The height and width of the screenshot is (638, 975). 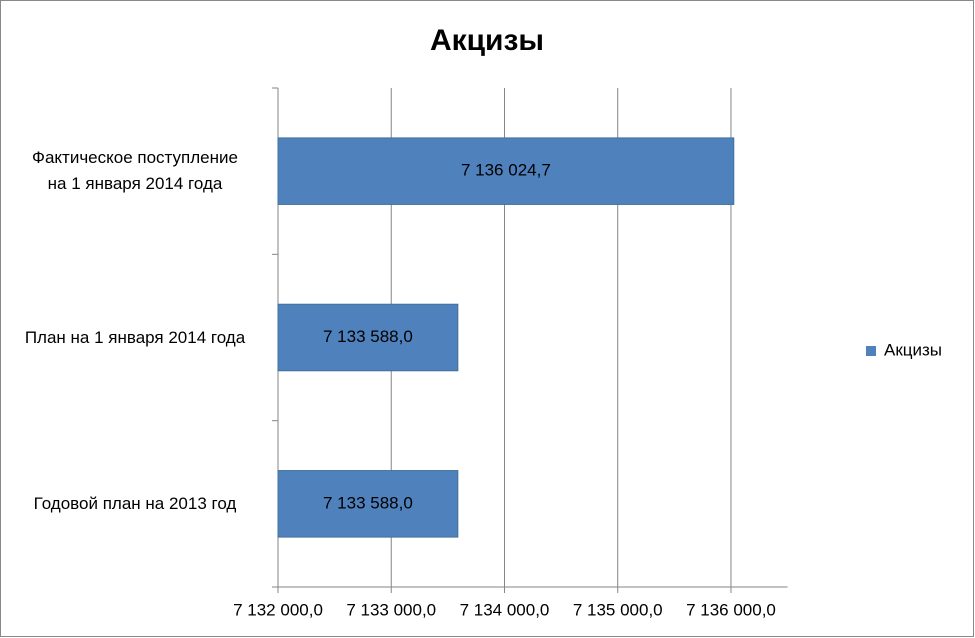 What do you see at coordinates (618, 609) in the screenshot?
I see `x-tick-label: 7 135 000,0` at bounding box center [618, 609].